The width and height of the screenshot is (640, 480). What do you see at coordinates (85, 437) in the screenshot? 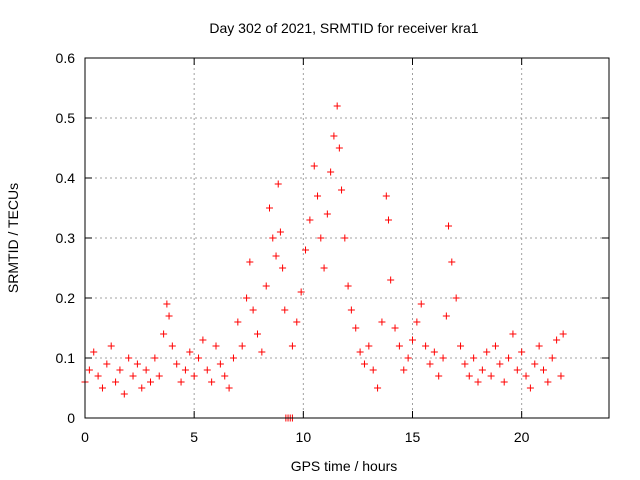
I see `x-tick-label: 0` at bounding box center [85, 437].